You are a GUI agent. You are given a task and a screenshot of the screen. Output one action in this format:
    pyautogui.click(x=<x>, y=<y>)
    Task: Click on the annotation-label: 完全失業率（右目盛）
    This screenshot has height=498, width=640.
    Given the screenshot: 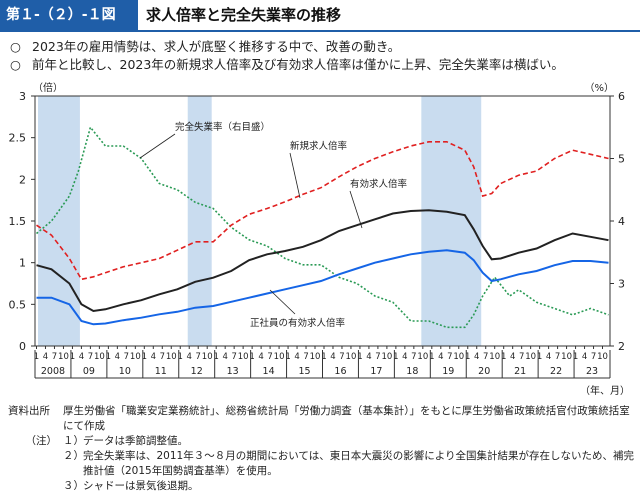 What is the action you would take?
    pyautogui.click(x=222, y=127)
    